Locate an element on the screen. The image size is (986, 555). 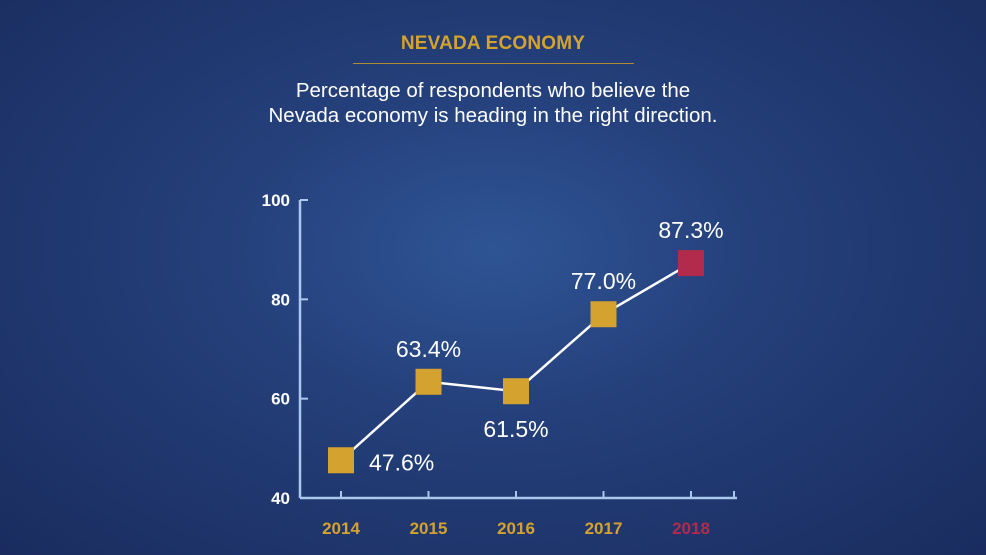
x-tick-label: 2016 is located at coordinates (516, 528).